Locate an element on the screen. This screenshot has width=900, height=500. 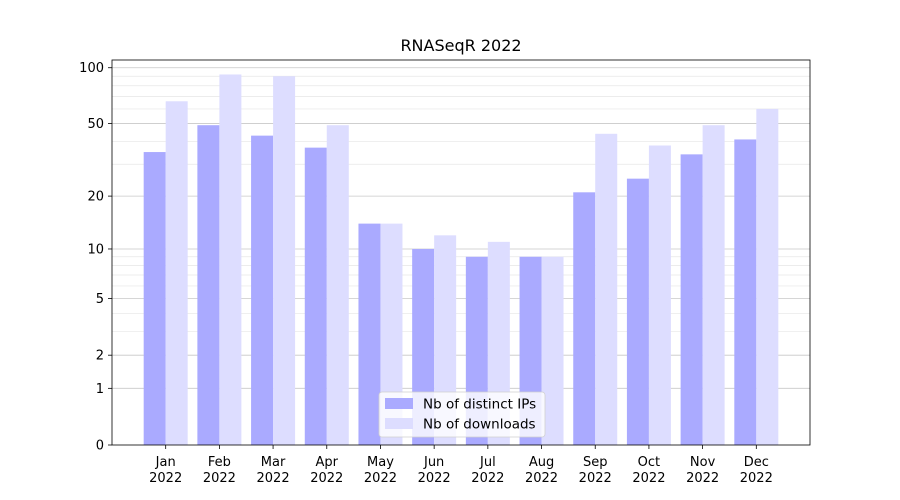
legend-box is located at coordinates (462, 414).